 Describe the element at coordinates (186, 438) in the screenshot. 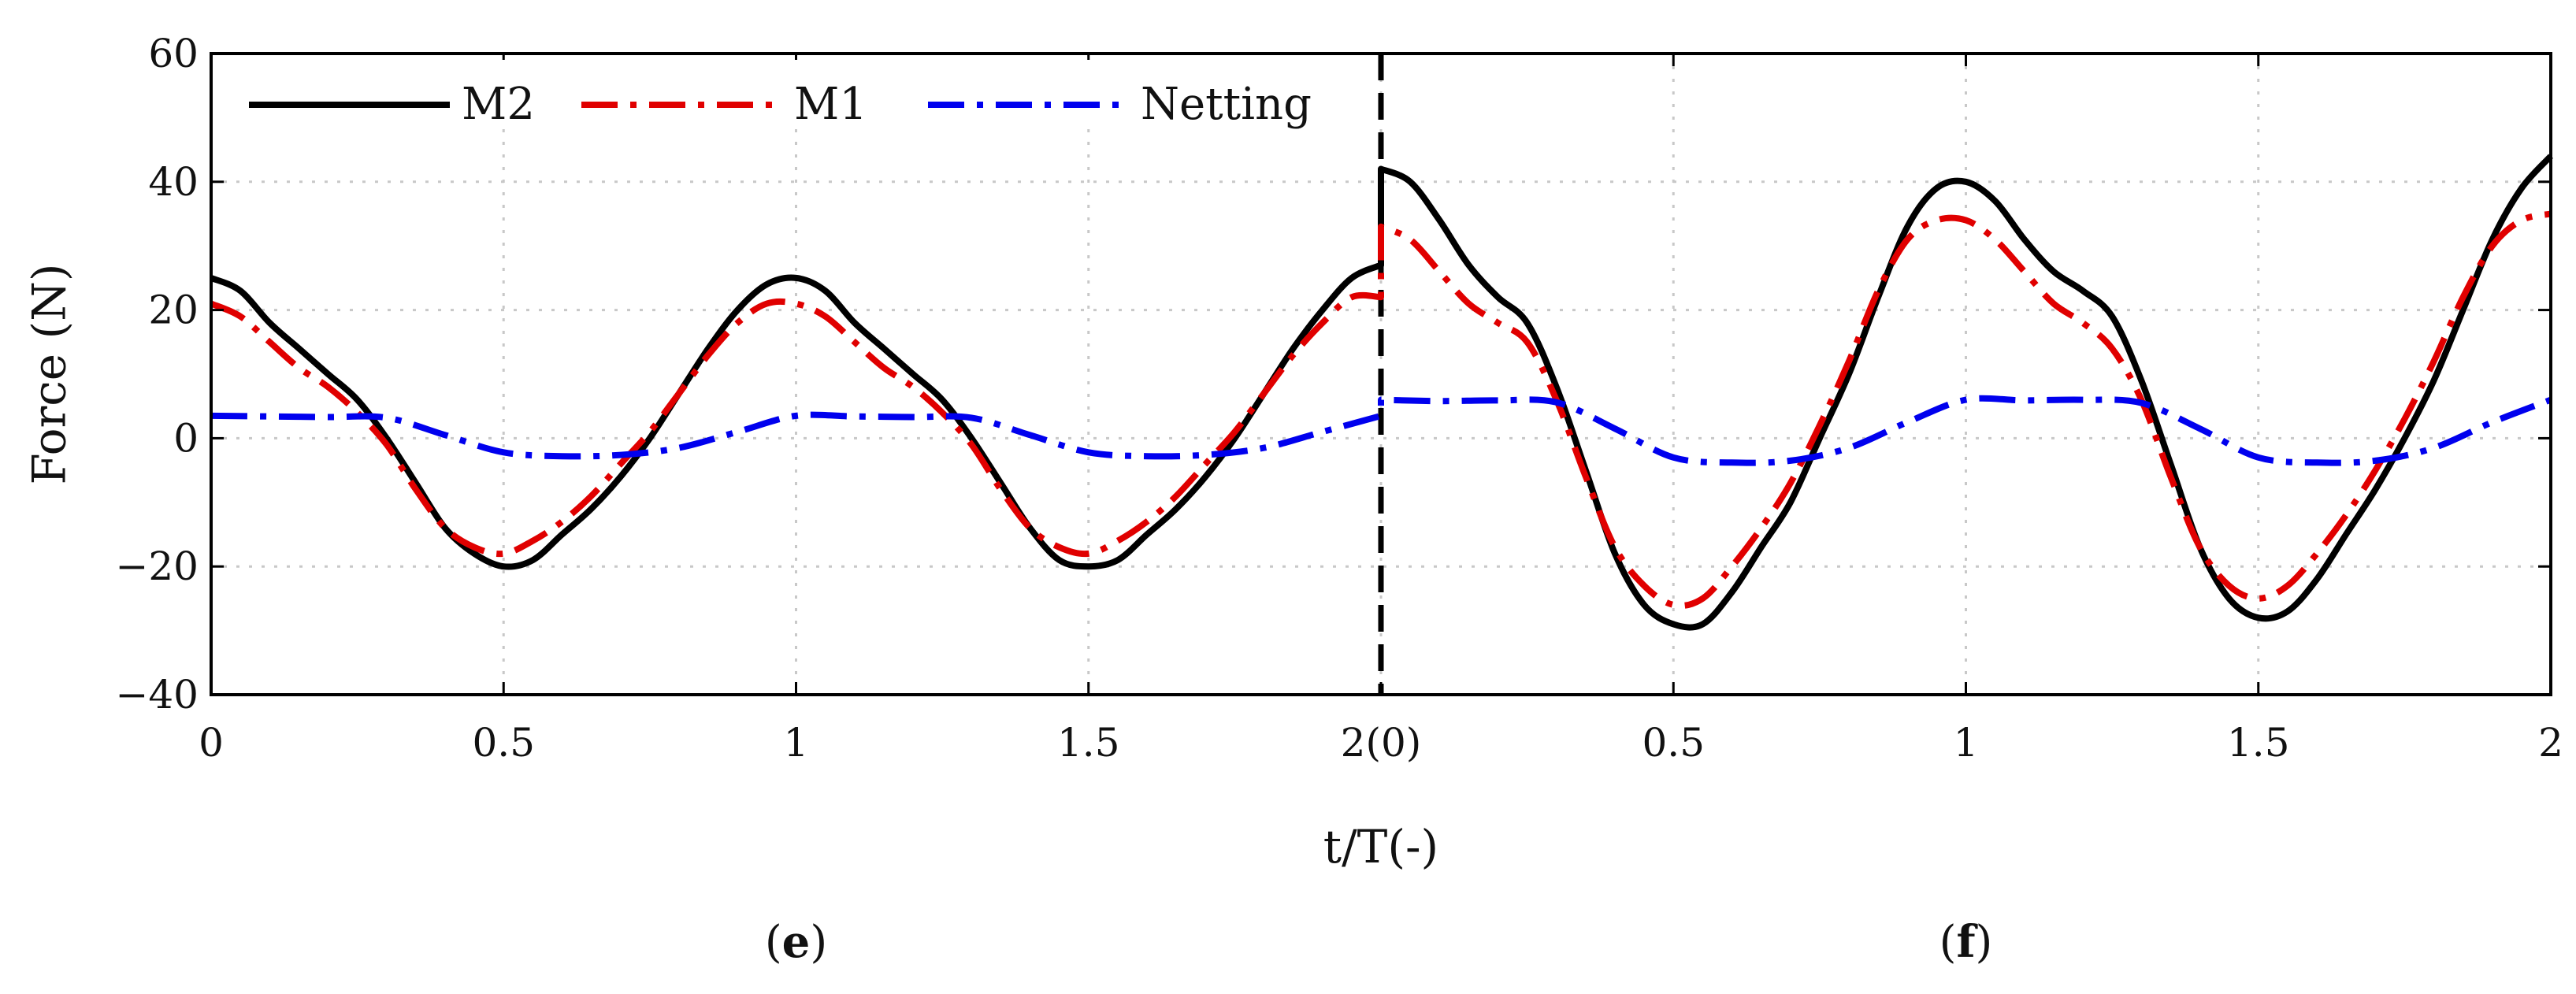

I see `y-tick-label: 0` at that location.